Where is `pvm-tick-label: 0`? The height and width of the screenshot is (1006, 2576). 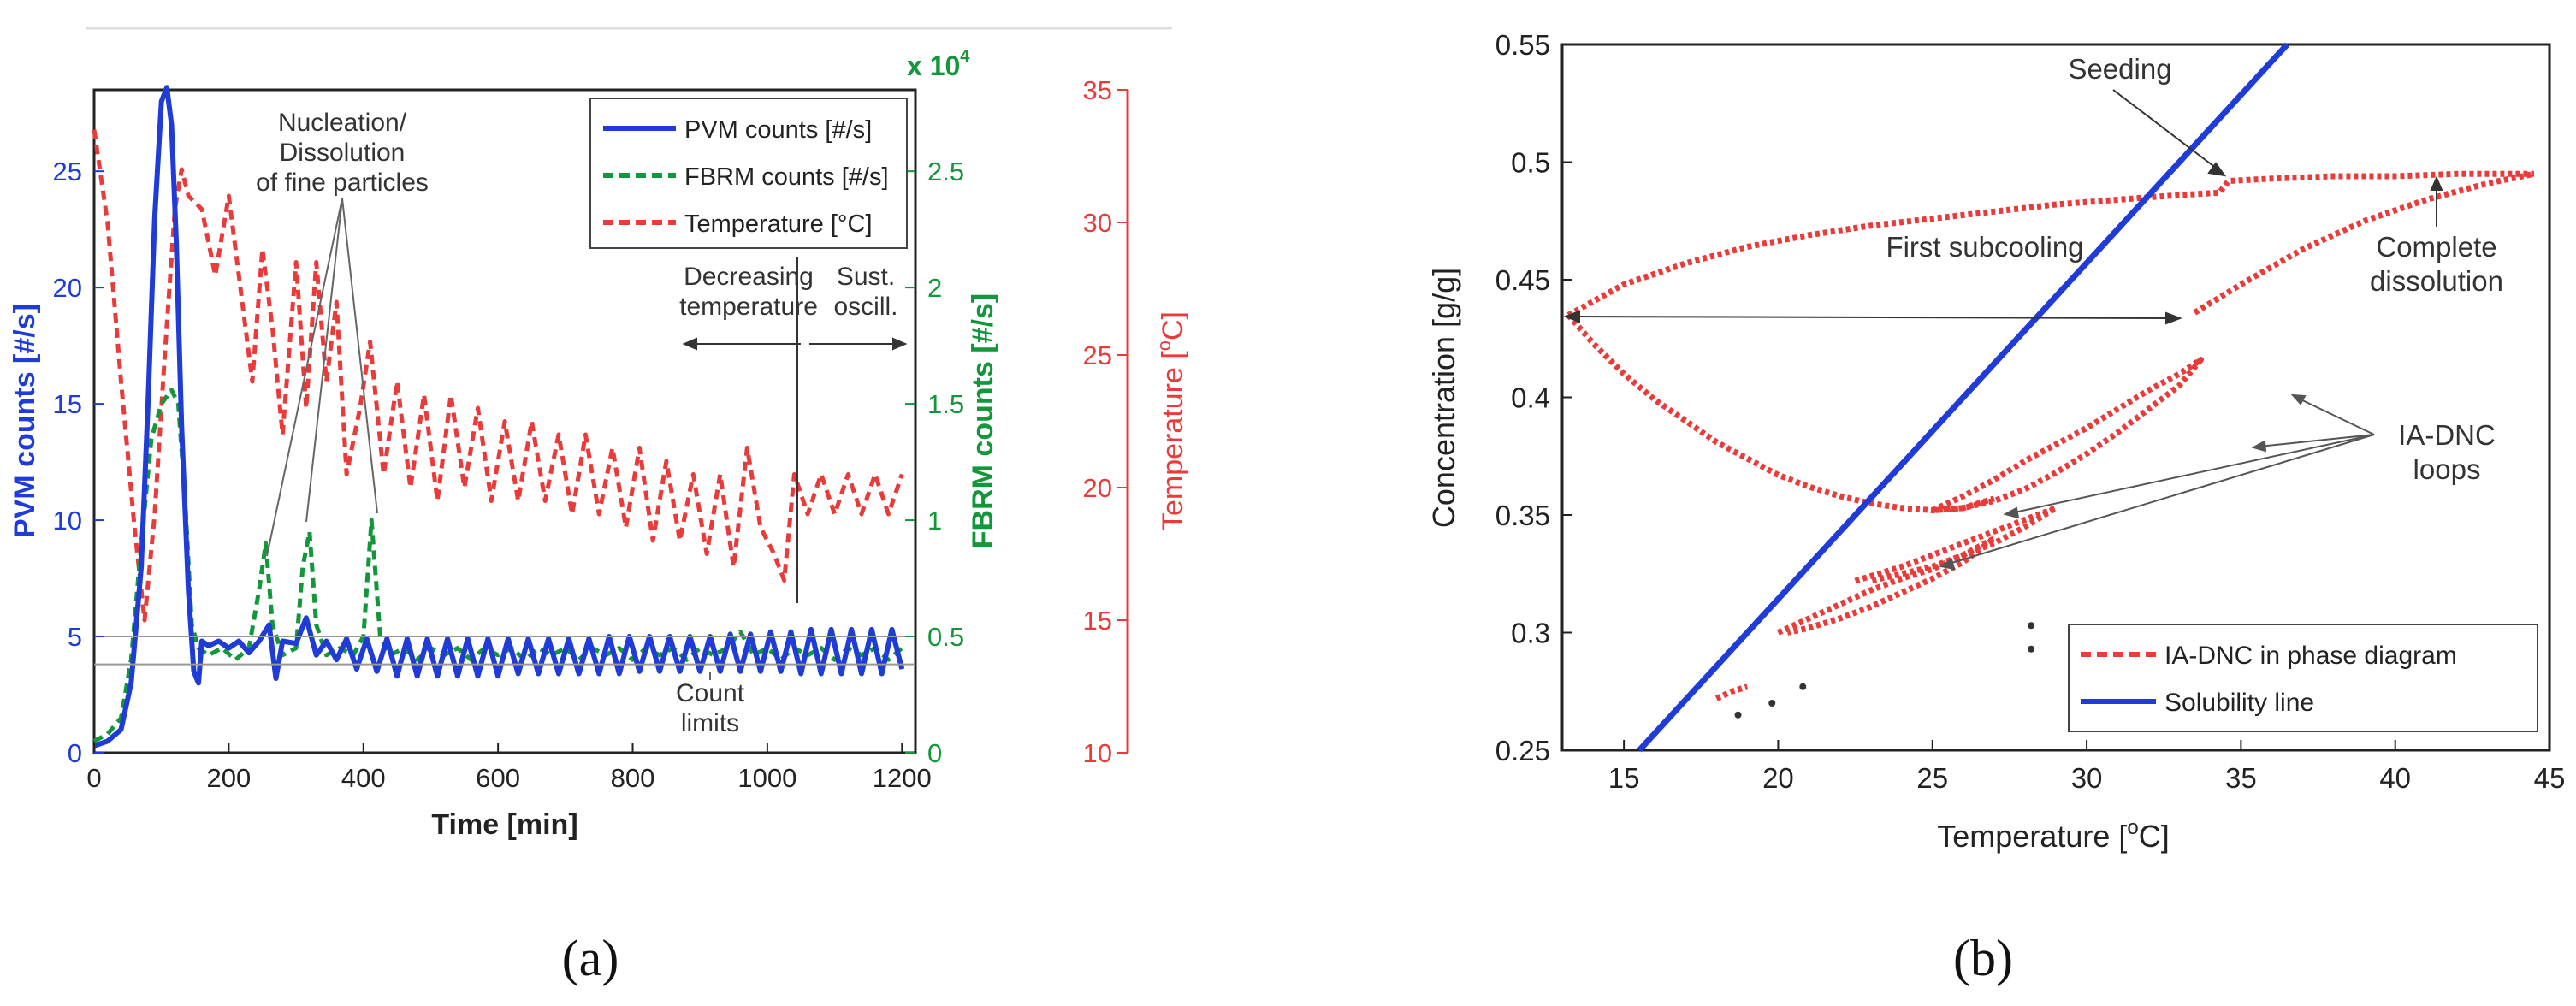
pvm-tick-label: 0 is located at coordinates (75, 753).